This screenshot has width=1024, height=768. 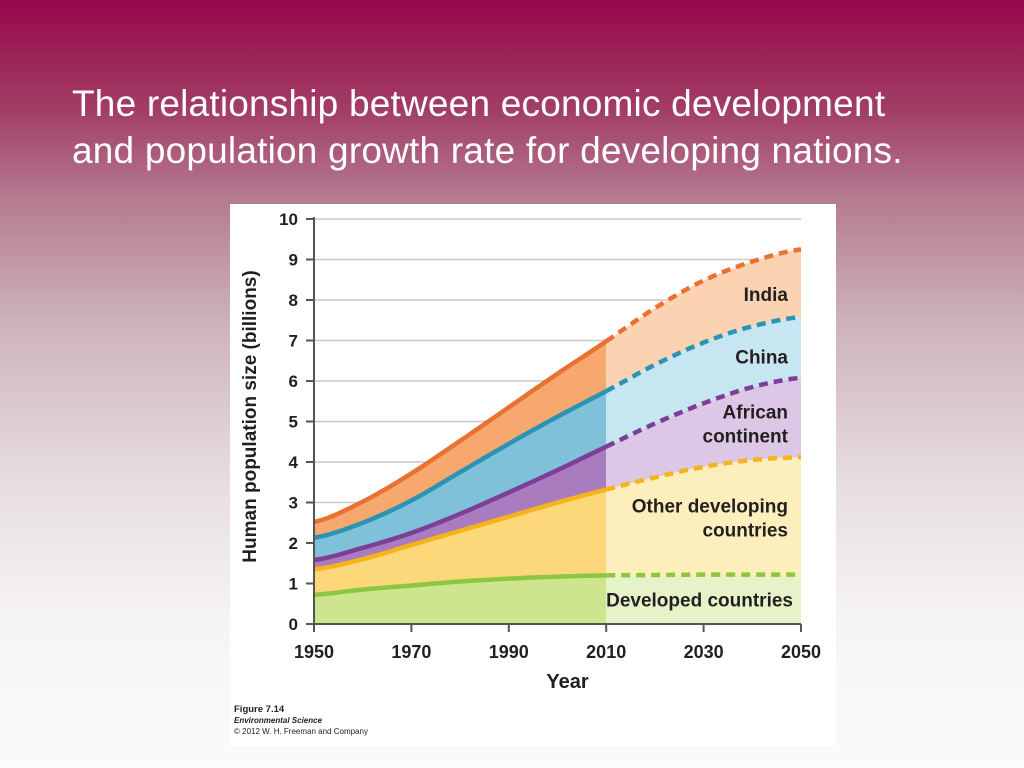 I want to click on figure-number: Figure 7.14, so click(x=259, y=709).